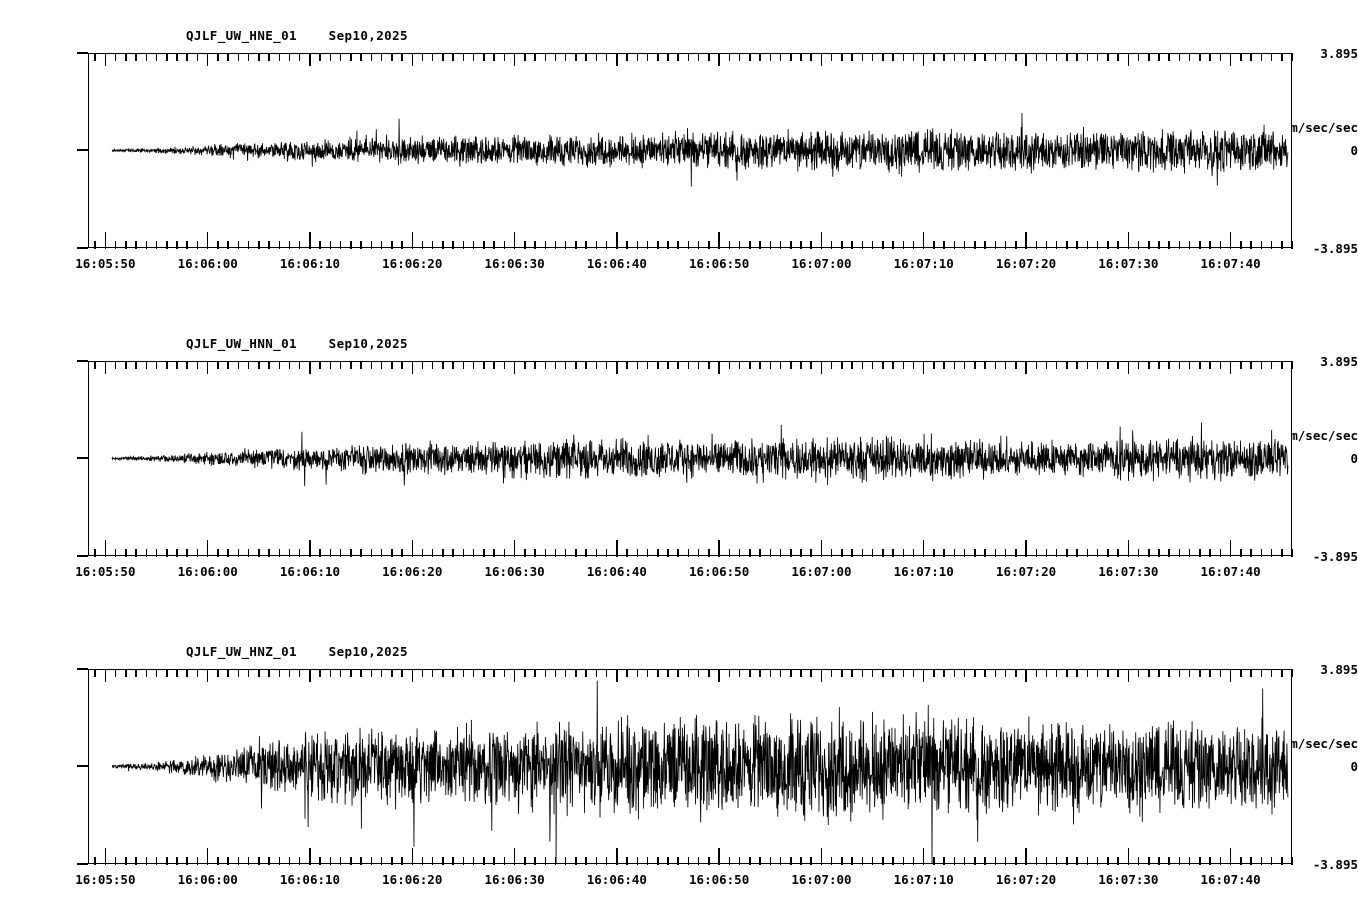 The image size is (1358, 924). Describe the element at coordinates (1339, 53) in the screenshot. I see `y-axis-max-label-hne: 3.895` at that location.